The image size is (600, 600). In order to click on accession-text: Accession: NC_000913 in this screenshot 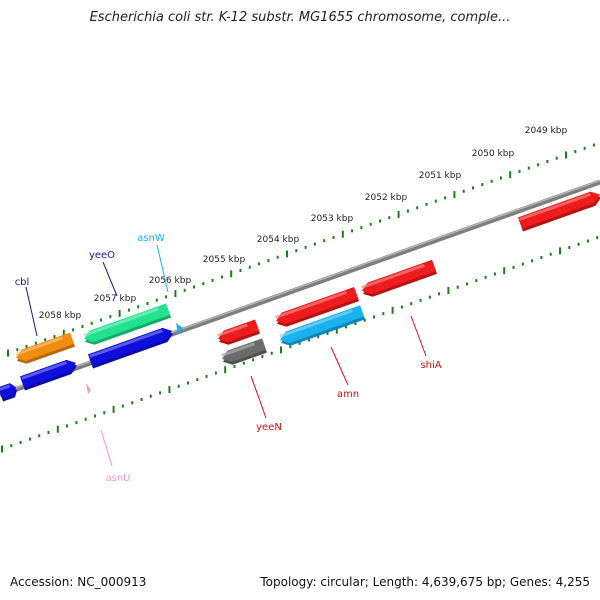, I will do `click(78, 582)`.